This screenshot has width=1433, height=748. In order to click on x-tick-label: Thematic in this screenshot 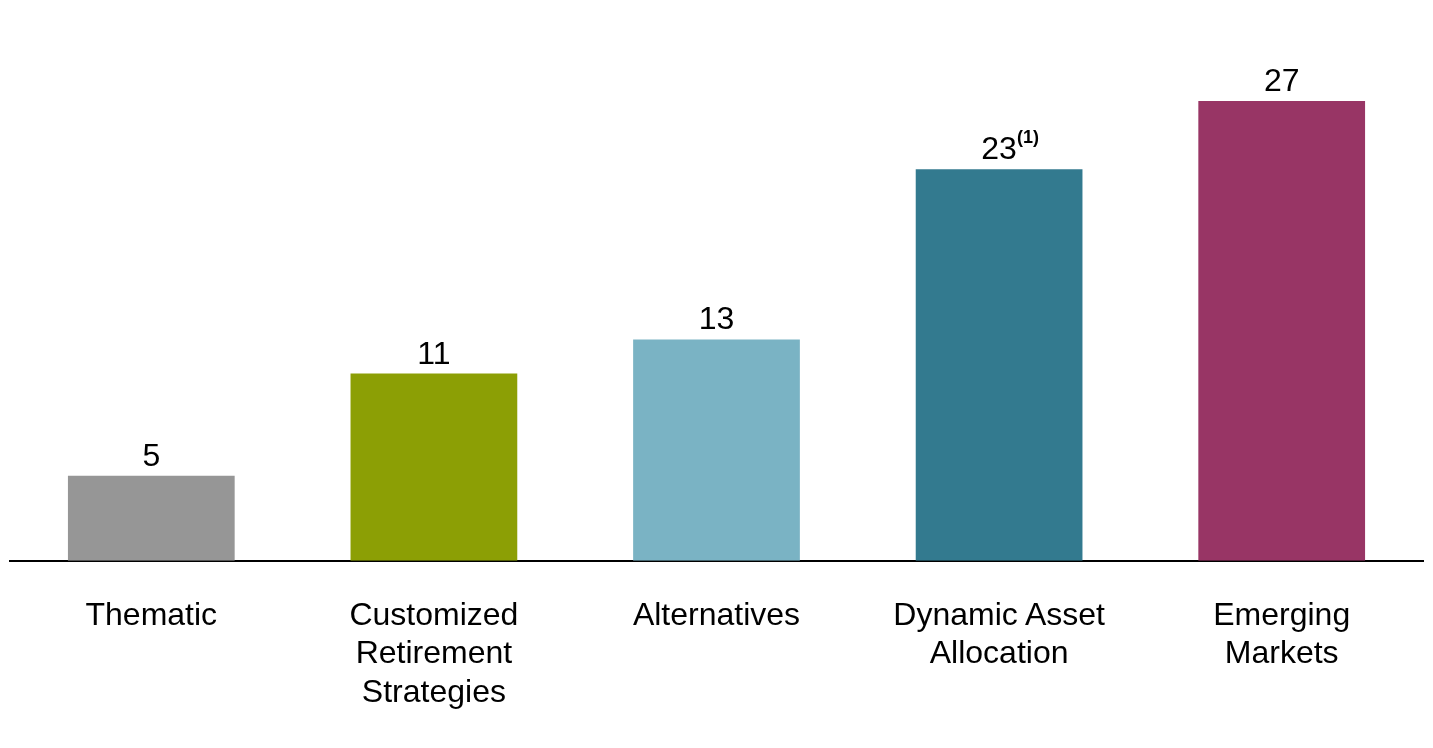, I will do `click(151, 613)`.